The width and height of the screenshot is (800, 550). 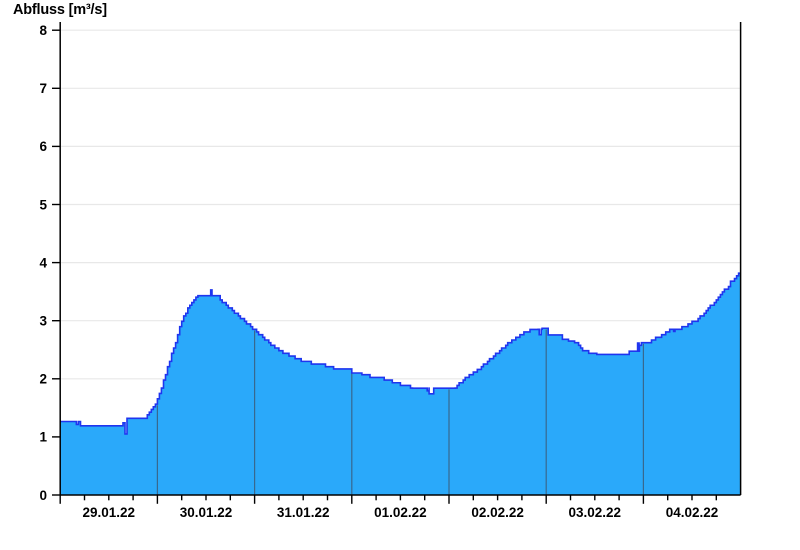 What do you see at coordinates (43, 379) in the screenshot?
I see `svg-text: 2` at bounding box center [43, 379].